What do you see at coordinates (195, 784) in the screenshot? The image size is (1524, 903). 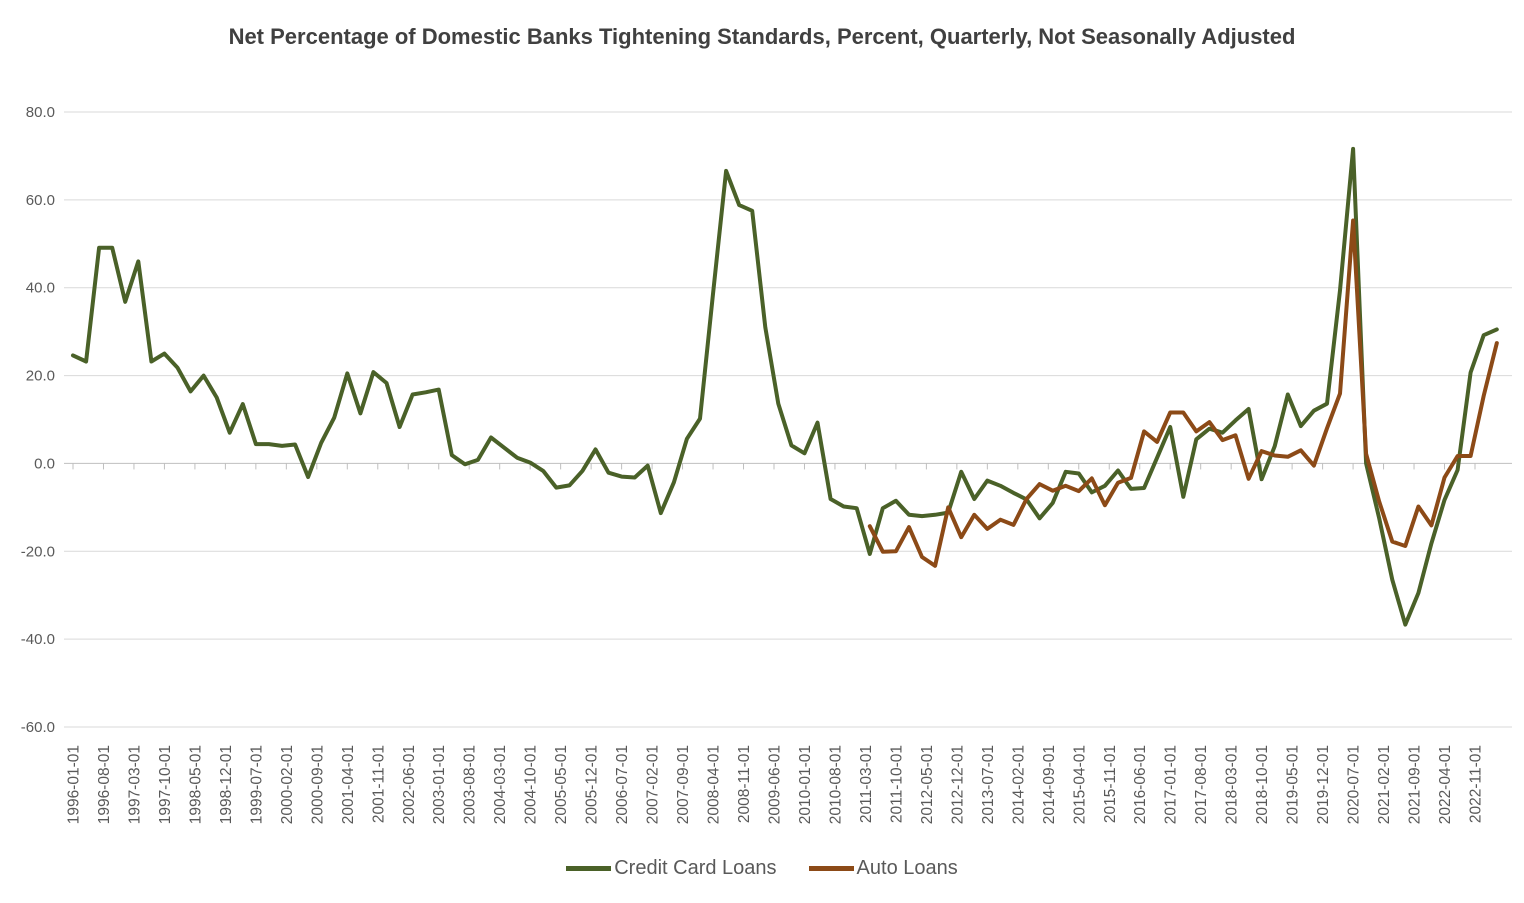 I see `x-axis-tick-label: 1998-05-01` at bounding box center [195, 784].